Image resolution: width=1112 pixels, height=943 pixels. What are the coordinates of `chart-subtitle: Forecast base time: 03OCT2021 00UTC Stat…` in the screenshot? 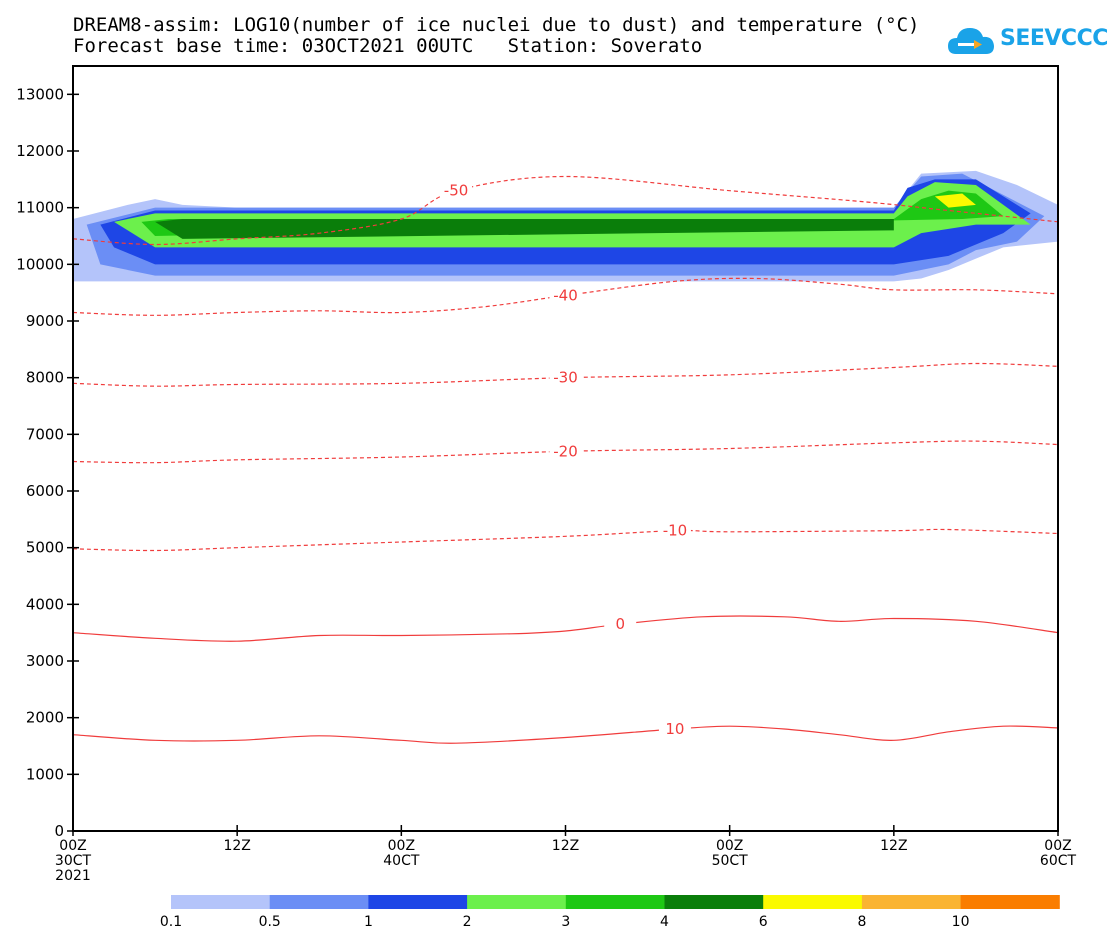 It's located at (388, 46).